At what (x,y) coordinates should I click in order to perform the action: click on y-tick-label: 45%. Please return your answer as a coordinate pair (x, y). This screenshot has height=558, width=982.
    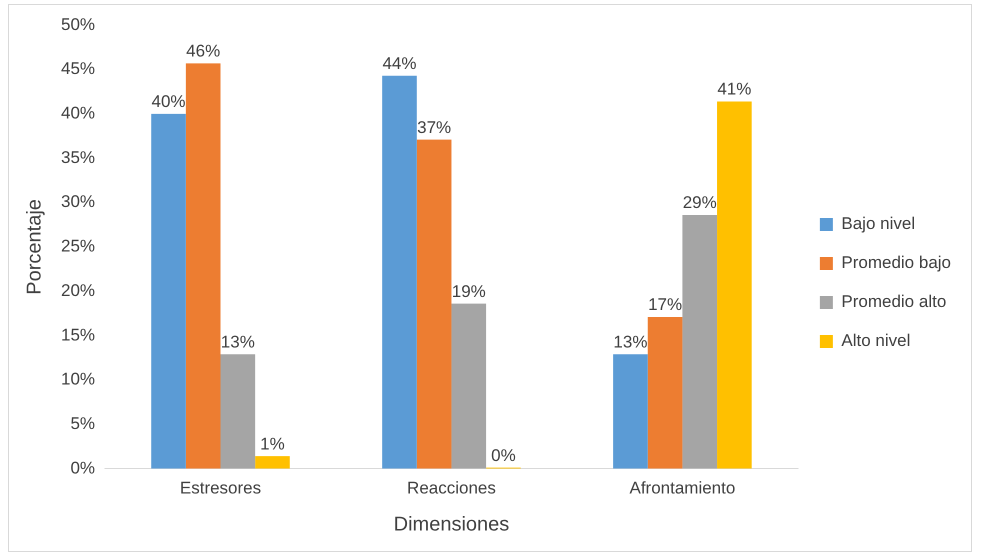
    Looking at the image, I should click on (78, 68).